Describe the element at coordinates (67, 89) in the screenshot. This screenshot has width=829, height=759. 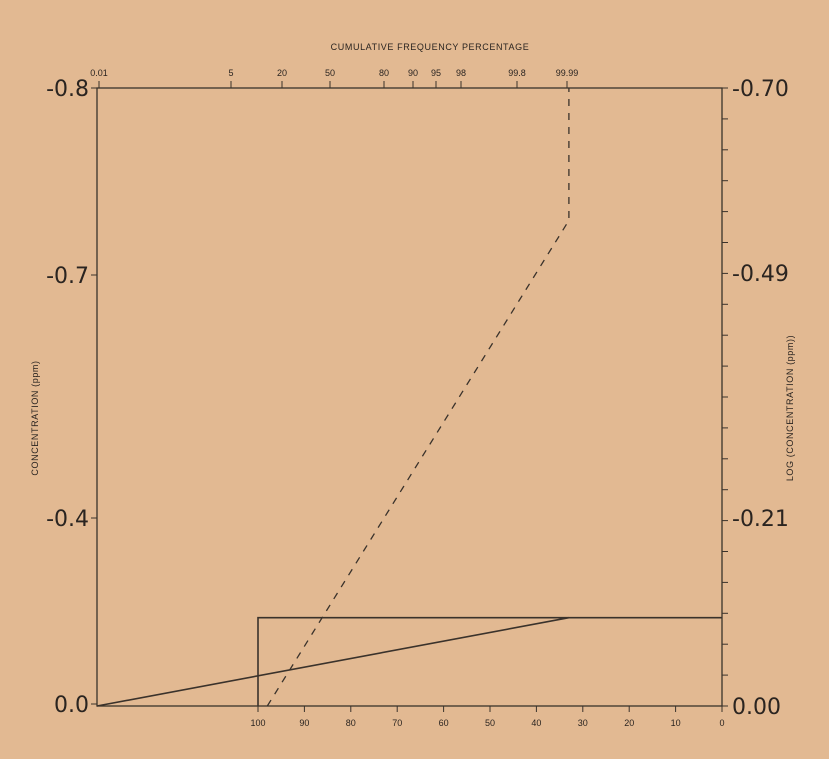
I see `left-tick-label: -0.8` at that location.